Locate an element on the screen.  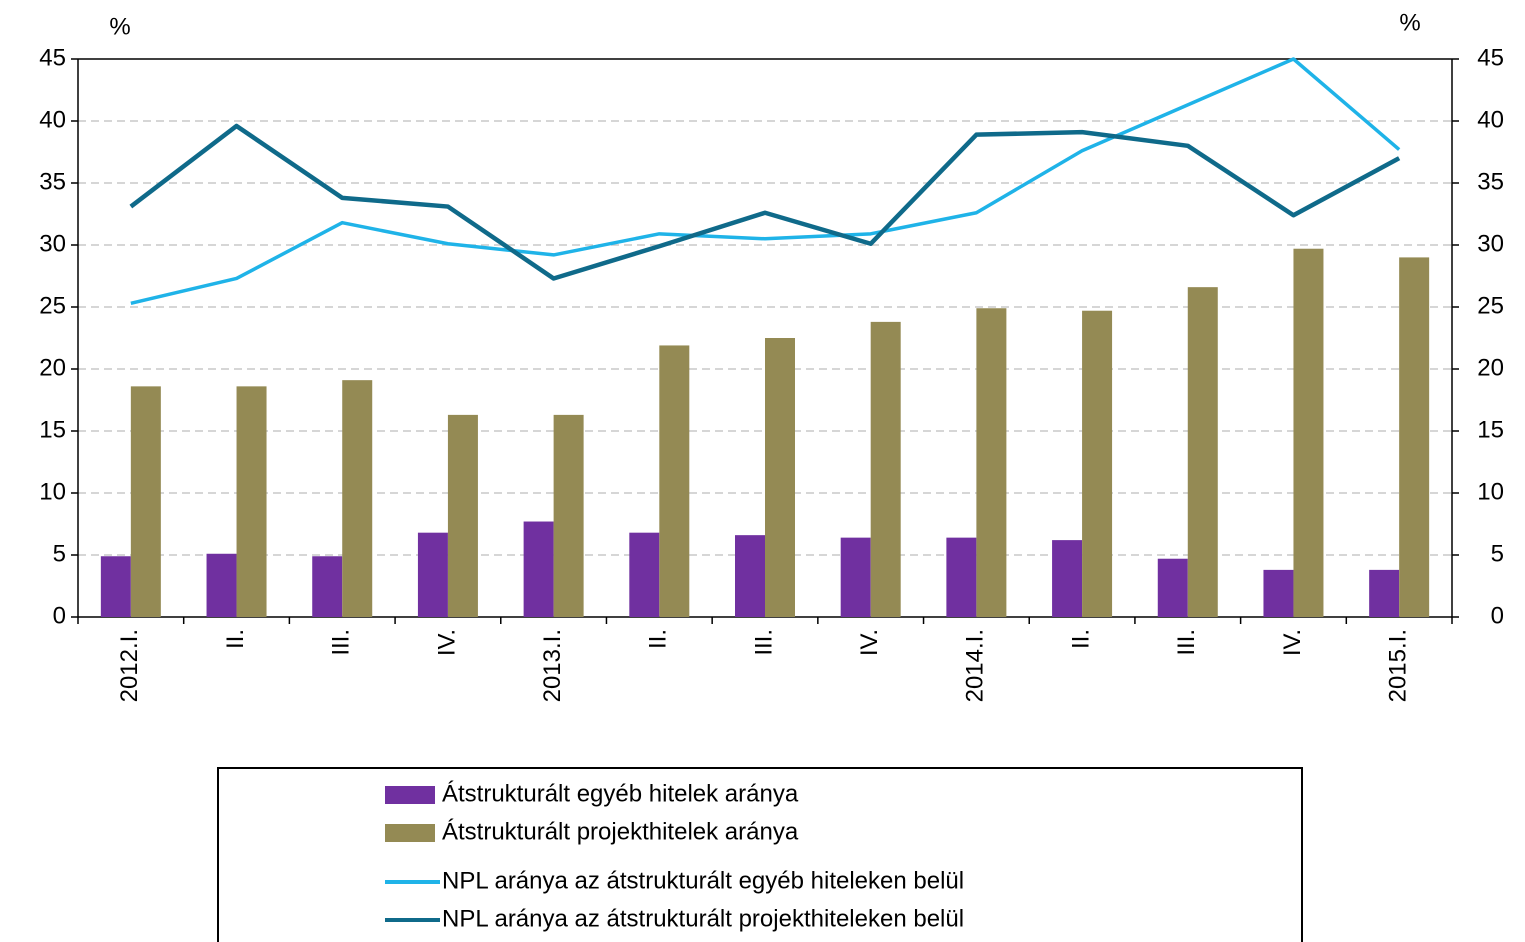
y2-tick-label: 0 is located at coordinates (1497, 615).